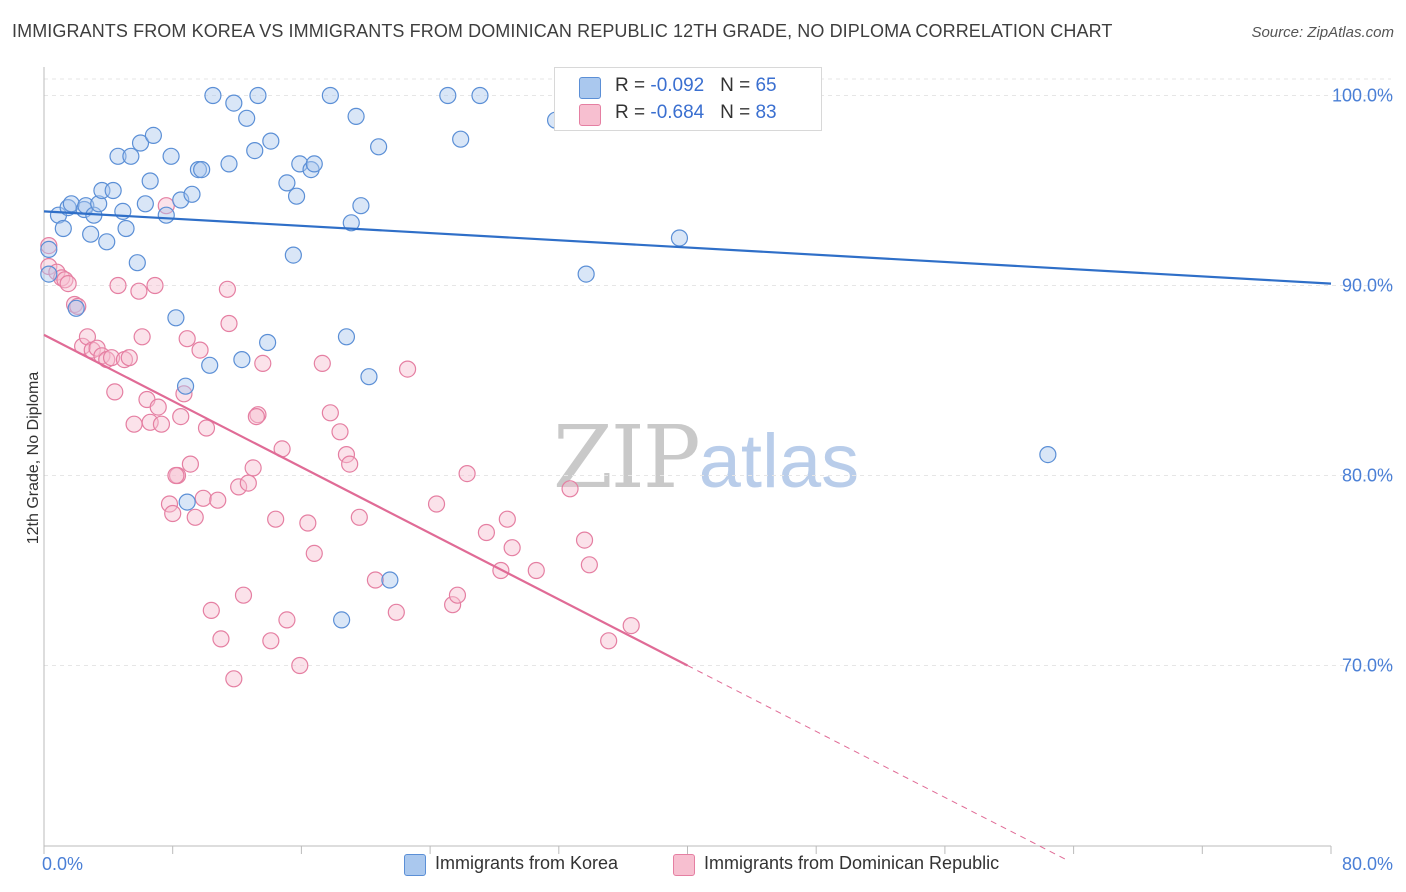 Image resolution: width=1406 pixels, height=892 pixels. I want to click on series-label-dominican: Immigrants from Dominican Republic, so click(852, 863).